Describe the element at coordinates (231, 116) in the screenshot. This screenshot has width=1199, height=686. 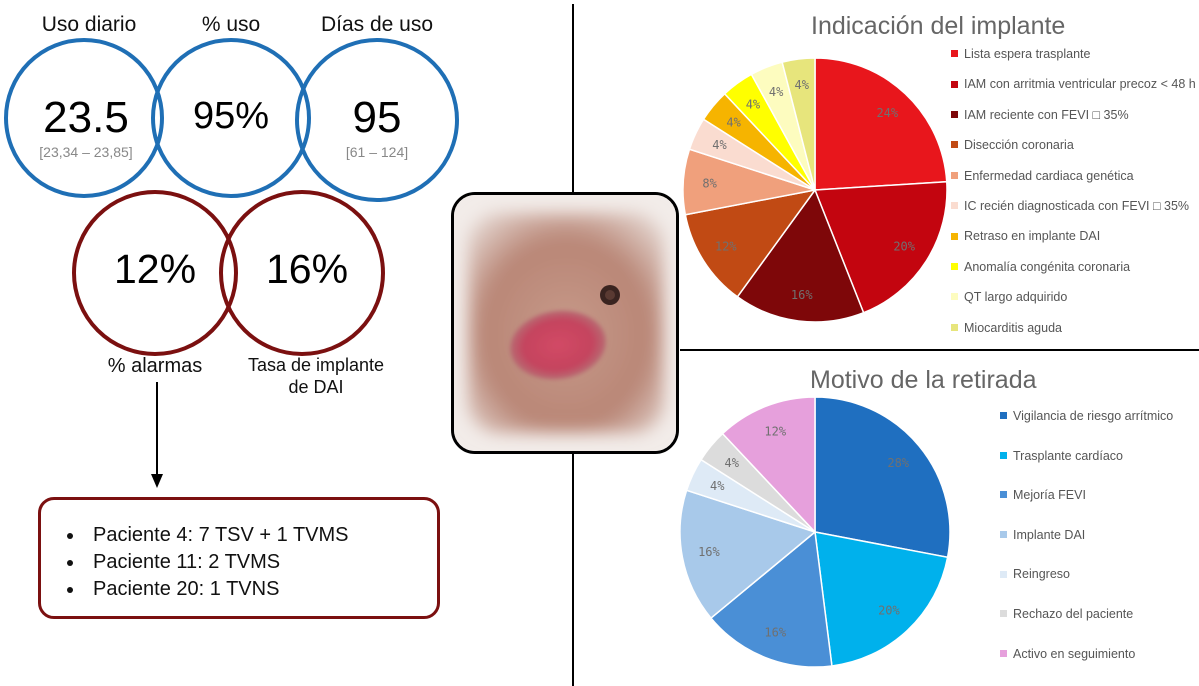
I see `pct-use-value: 95%` at that location.